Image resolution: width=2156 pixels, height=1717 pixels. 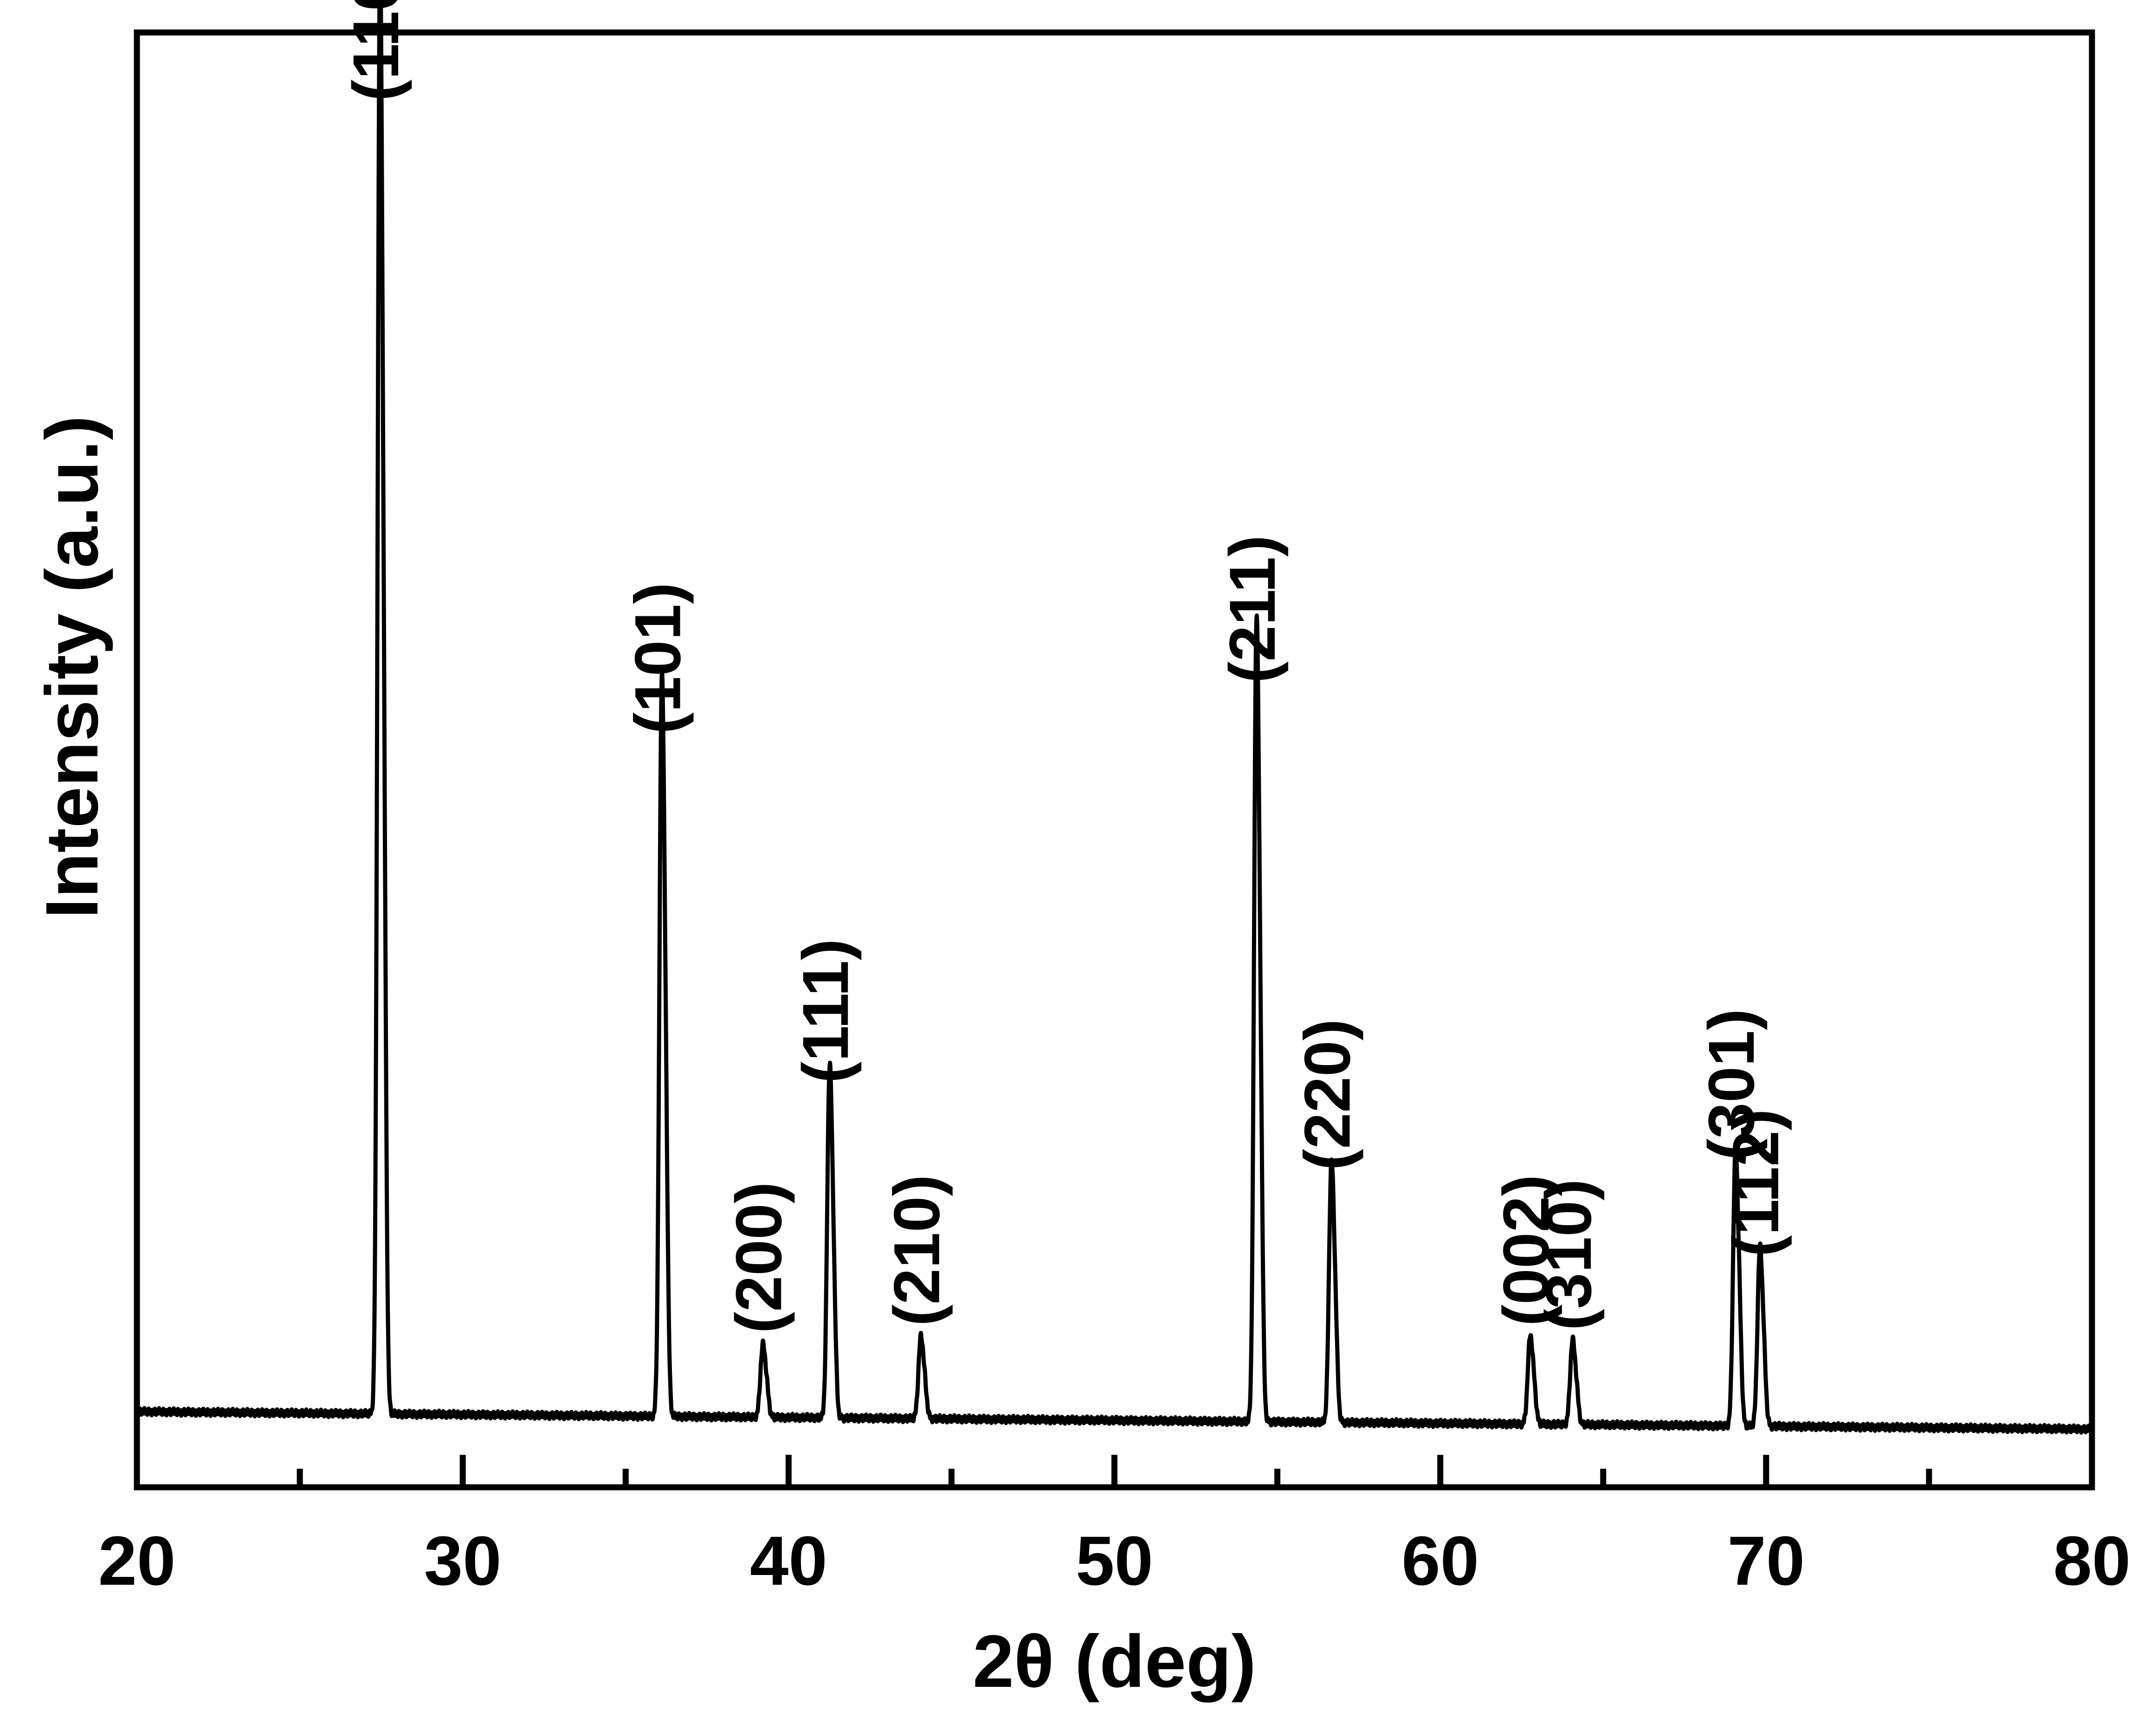 What do you see at coordinates (1327, 1094) in the screenshot?
I see `peak-label: (220)` at bounding box center [1327, 1094].